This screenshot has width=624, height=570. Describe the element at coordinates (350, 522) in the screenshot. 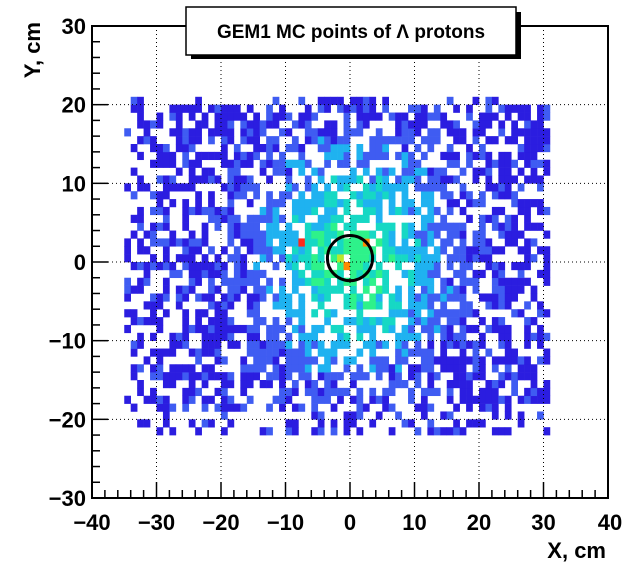

I see `x-tick-label: 0` at that location.